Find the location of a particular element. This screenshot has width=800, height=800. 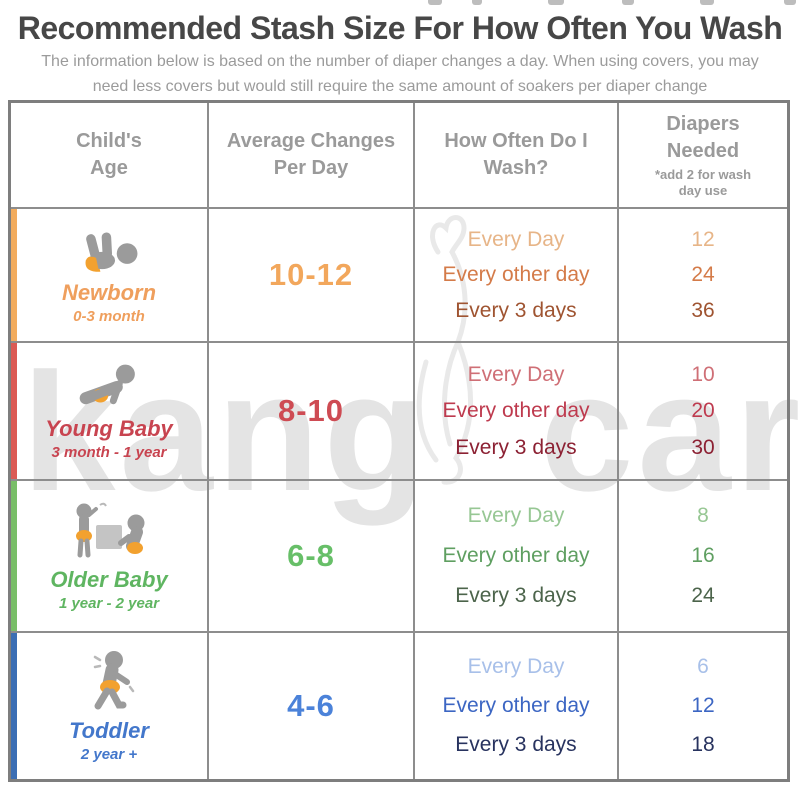

age-group-name: Toddler is located at coordinates (109, 730).